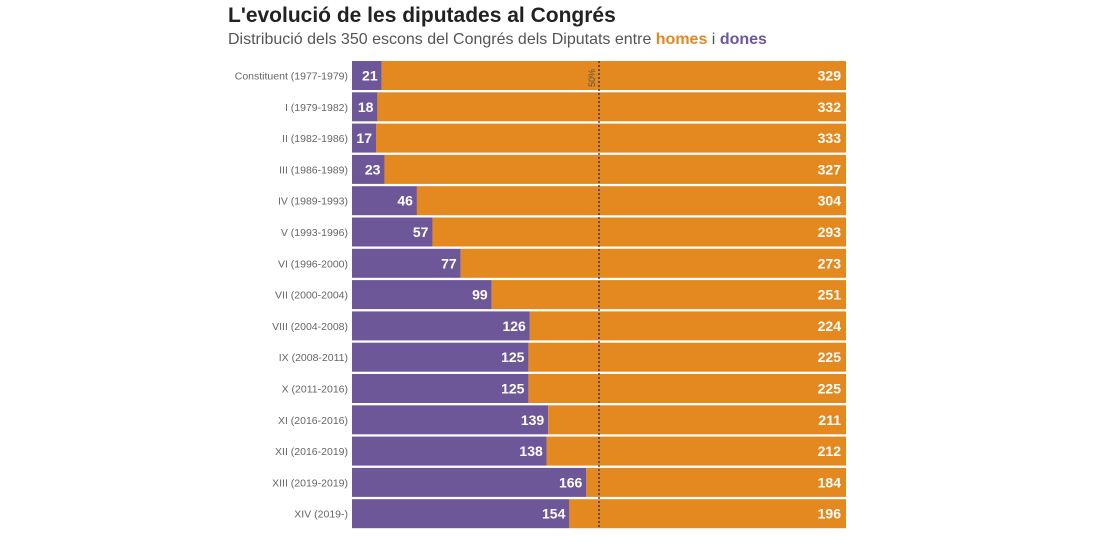  Describe the element at coordinates (531, 451) in the screenshot. I see `value-label-women: 138` at that location.